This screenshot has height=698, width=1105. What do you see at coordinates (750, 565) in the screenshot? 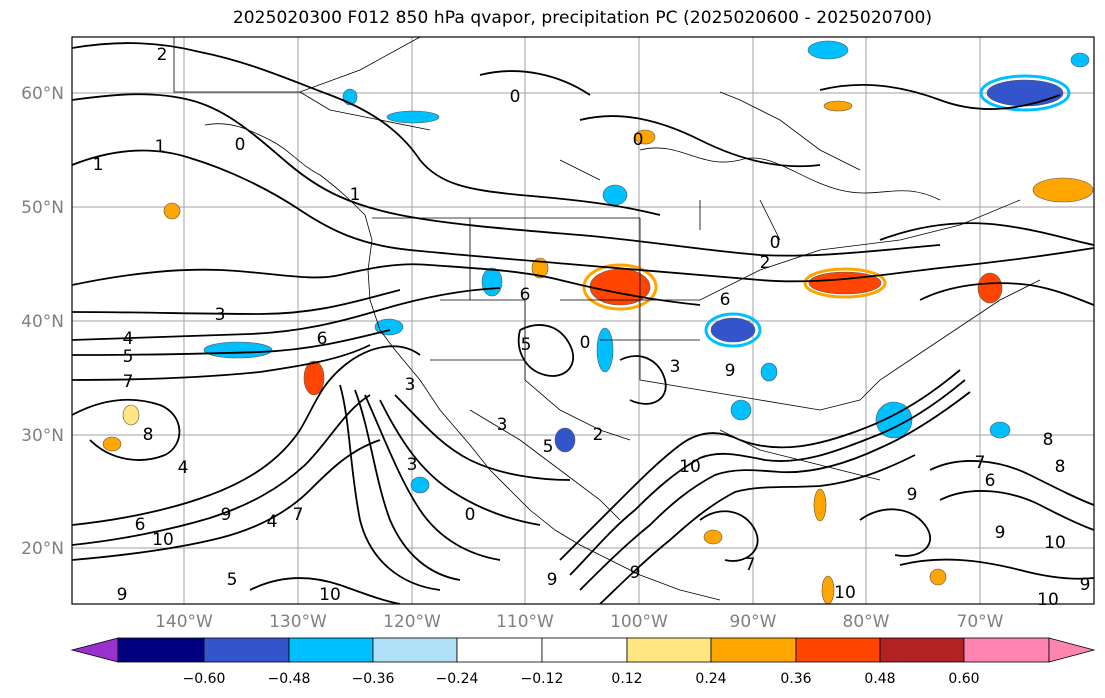
I see `contour-label: 7` at bounding box center [750, 565].